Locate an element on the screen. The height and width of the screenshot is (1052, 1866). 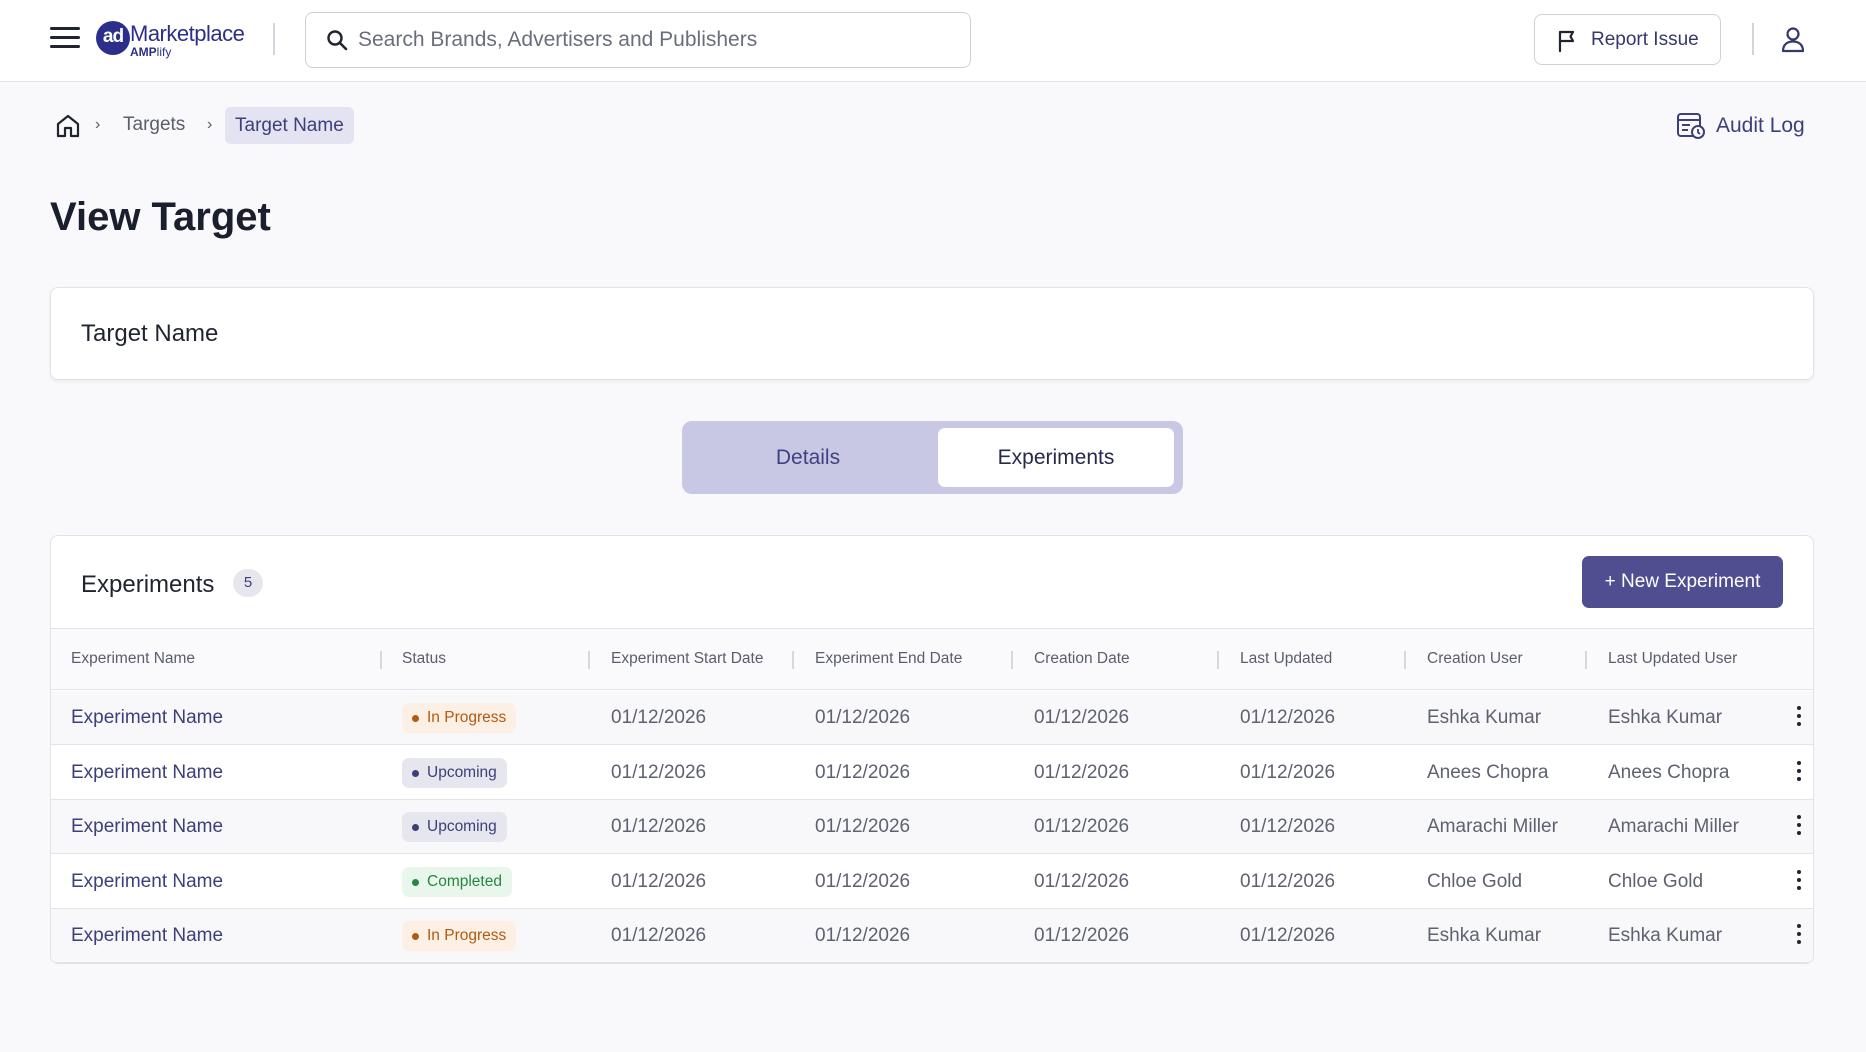
creation-user-cell: Chloe Gold is located at coordinates (1475, 881).